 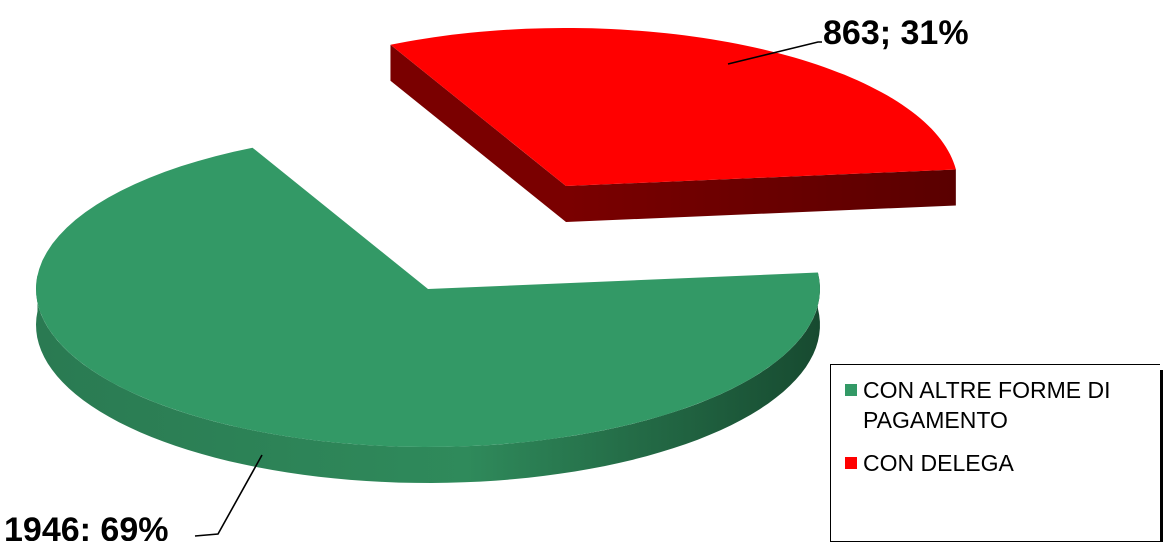 I want to click on leader-line-altre-forme, so click(x=228, y=495).